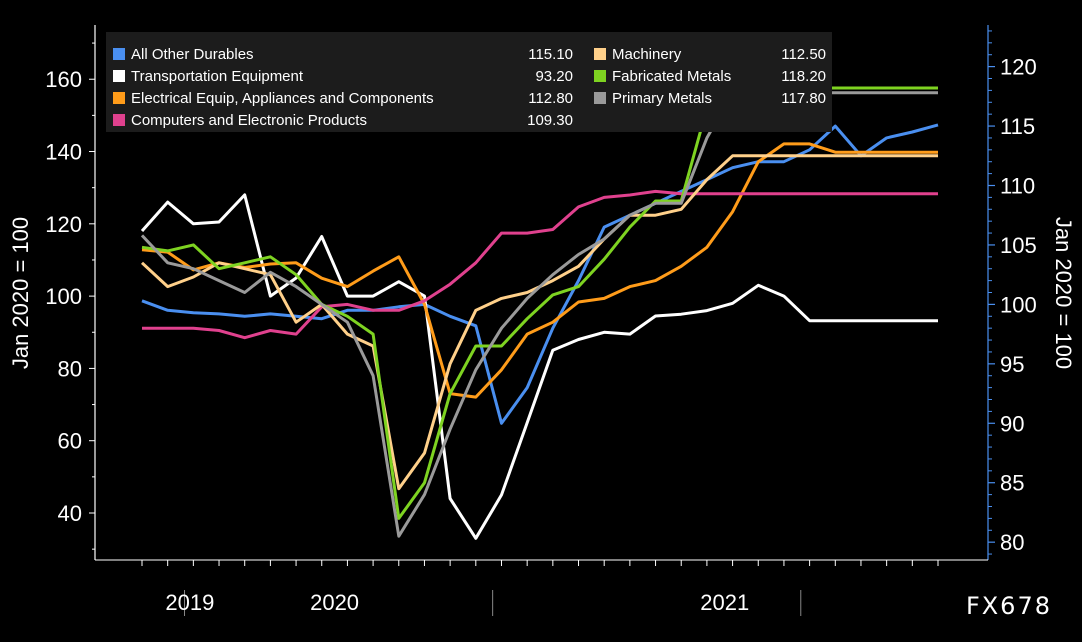  Describe the element at coordinates (550, 98) in the screenshot. I see `legend-value: 112.80` at that location.